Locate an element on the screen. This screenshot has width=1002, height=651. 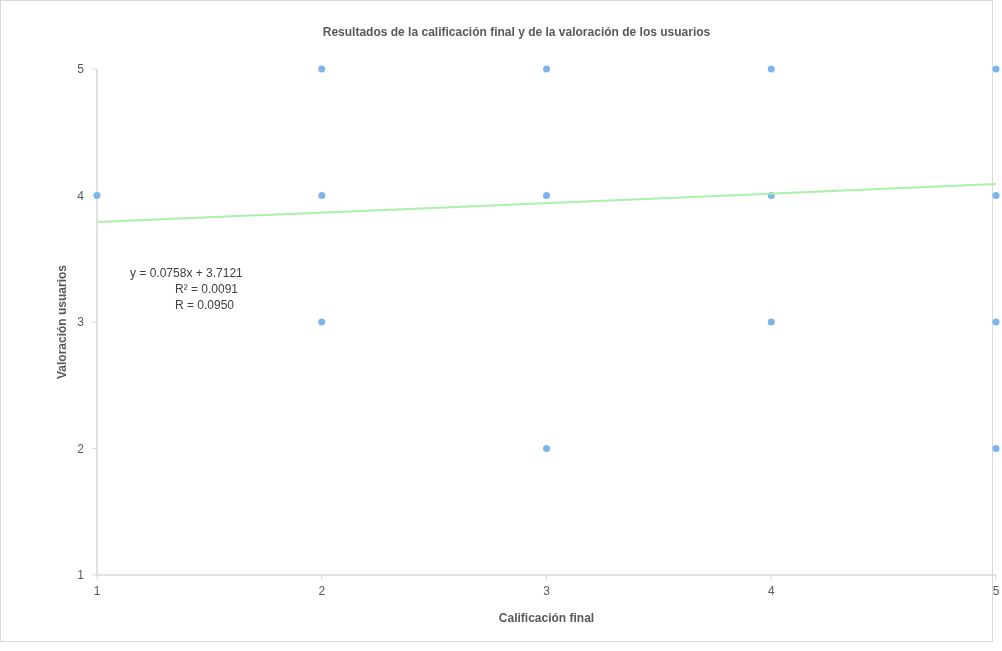
y-tick-label: 5 is located at coordinates (81, 69).